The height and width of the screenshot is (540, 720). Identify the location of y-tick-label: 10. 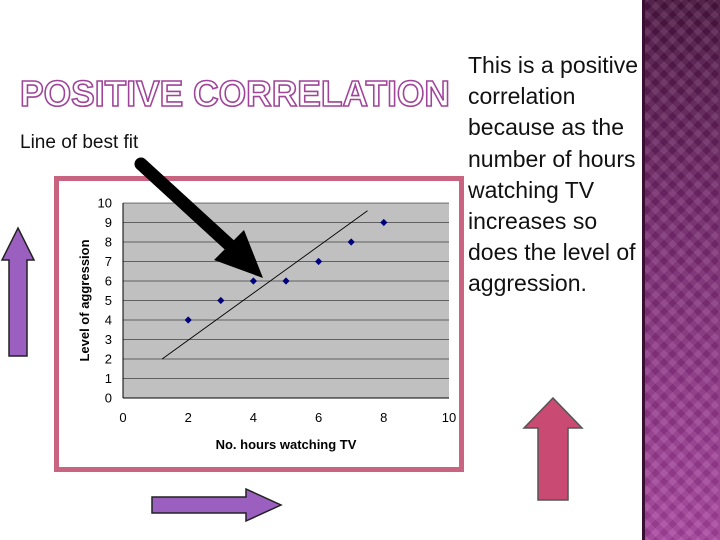
(105, 203).